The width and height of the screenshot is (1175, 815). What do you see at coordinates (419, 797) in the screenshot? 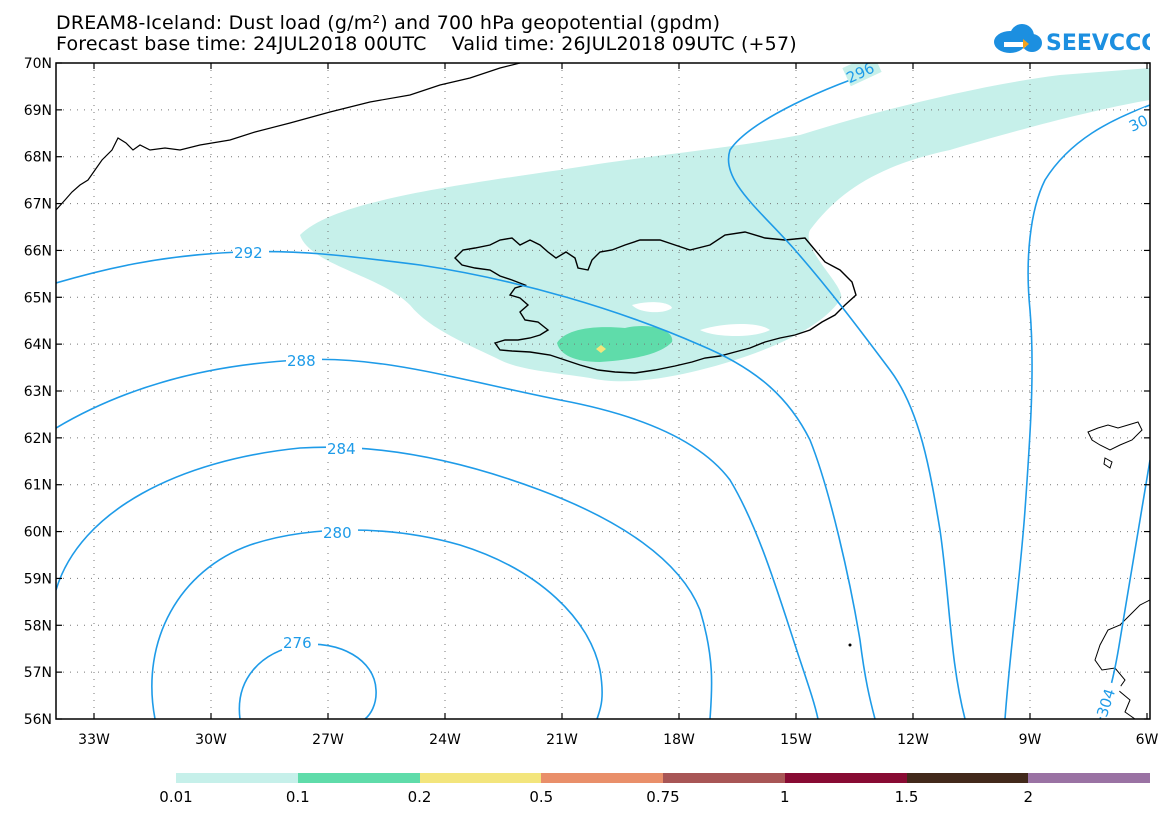
I see `colorbar-label: 0.2` at bounding box center [419, 797].